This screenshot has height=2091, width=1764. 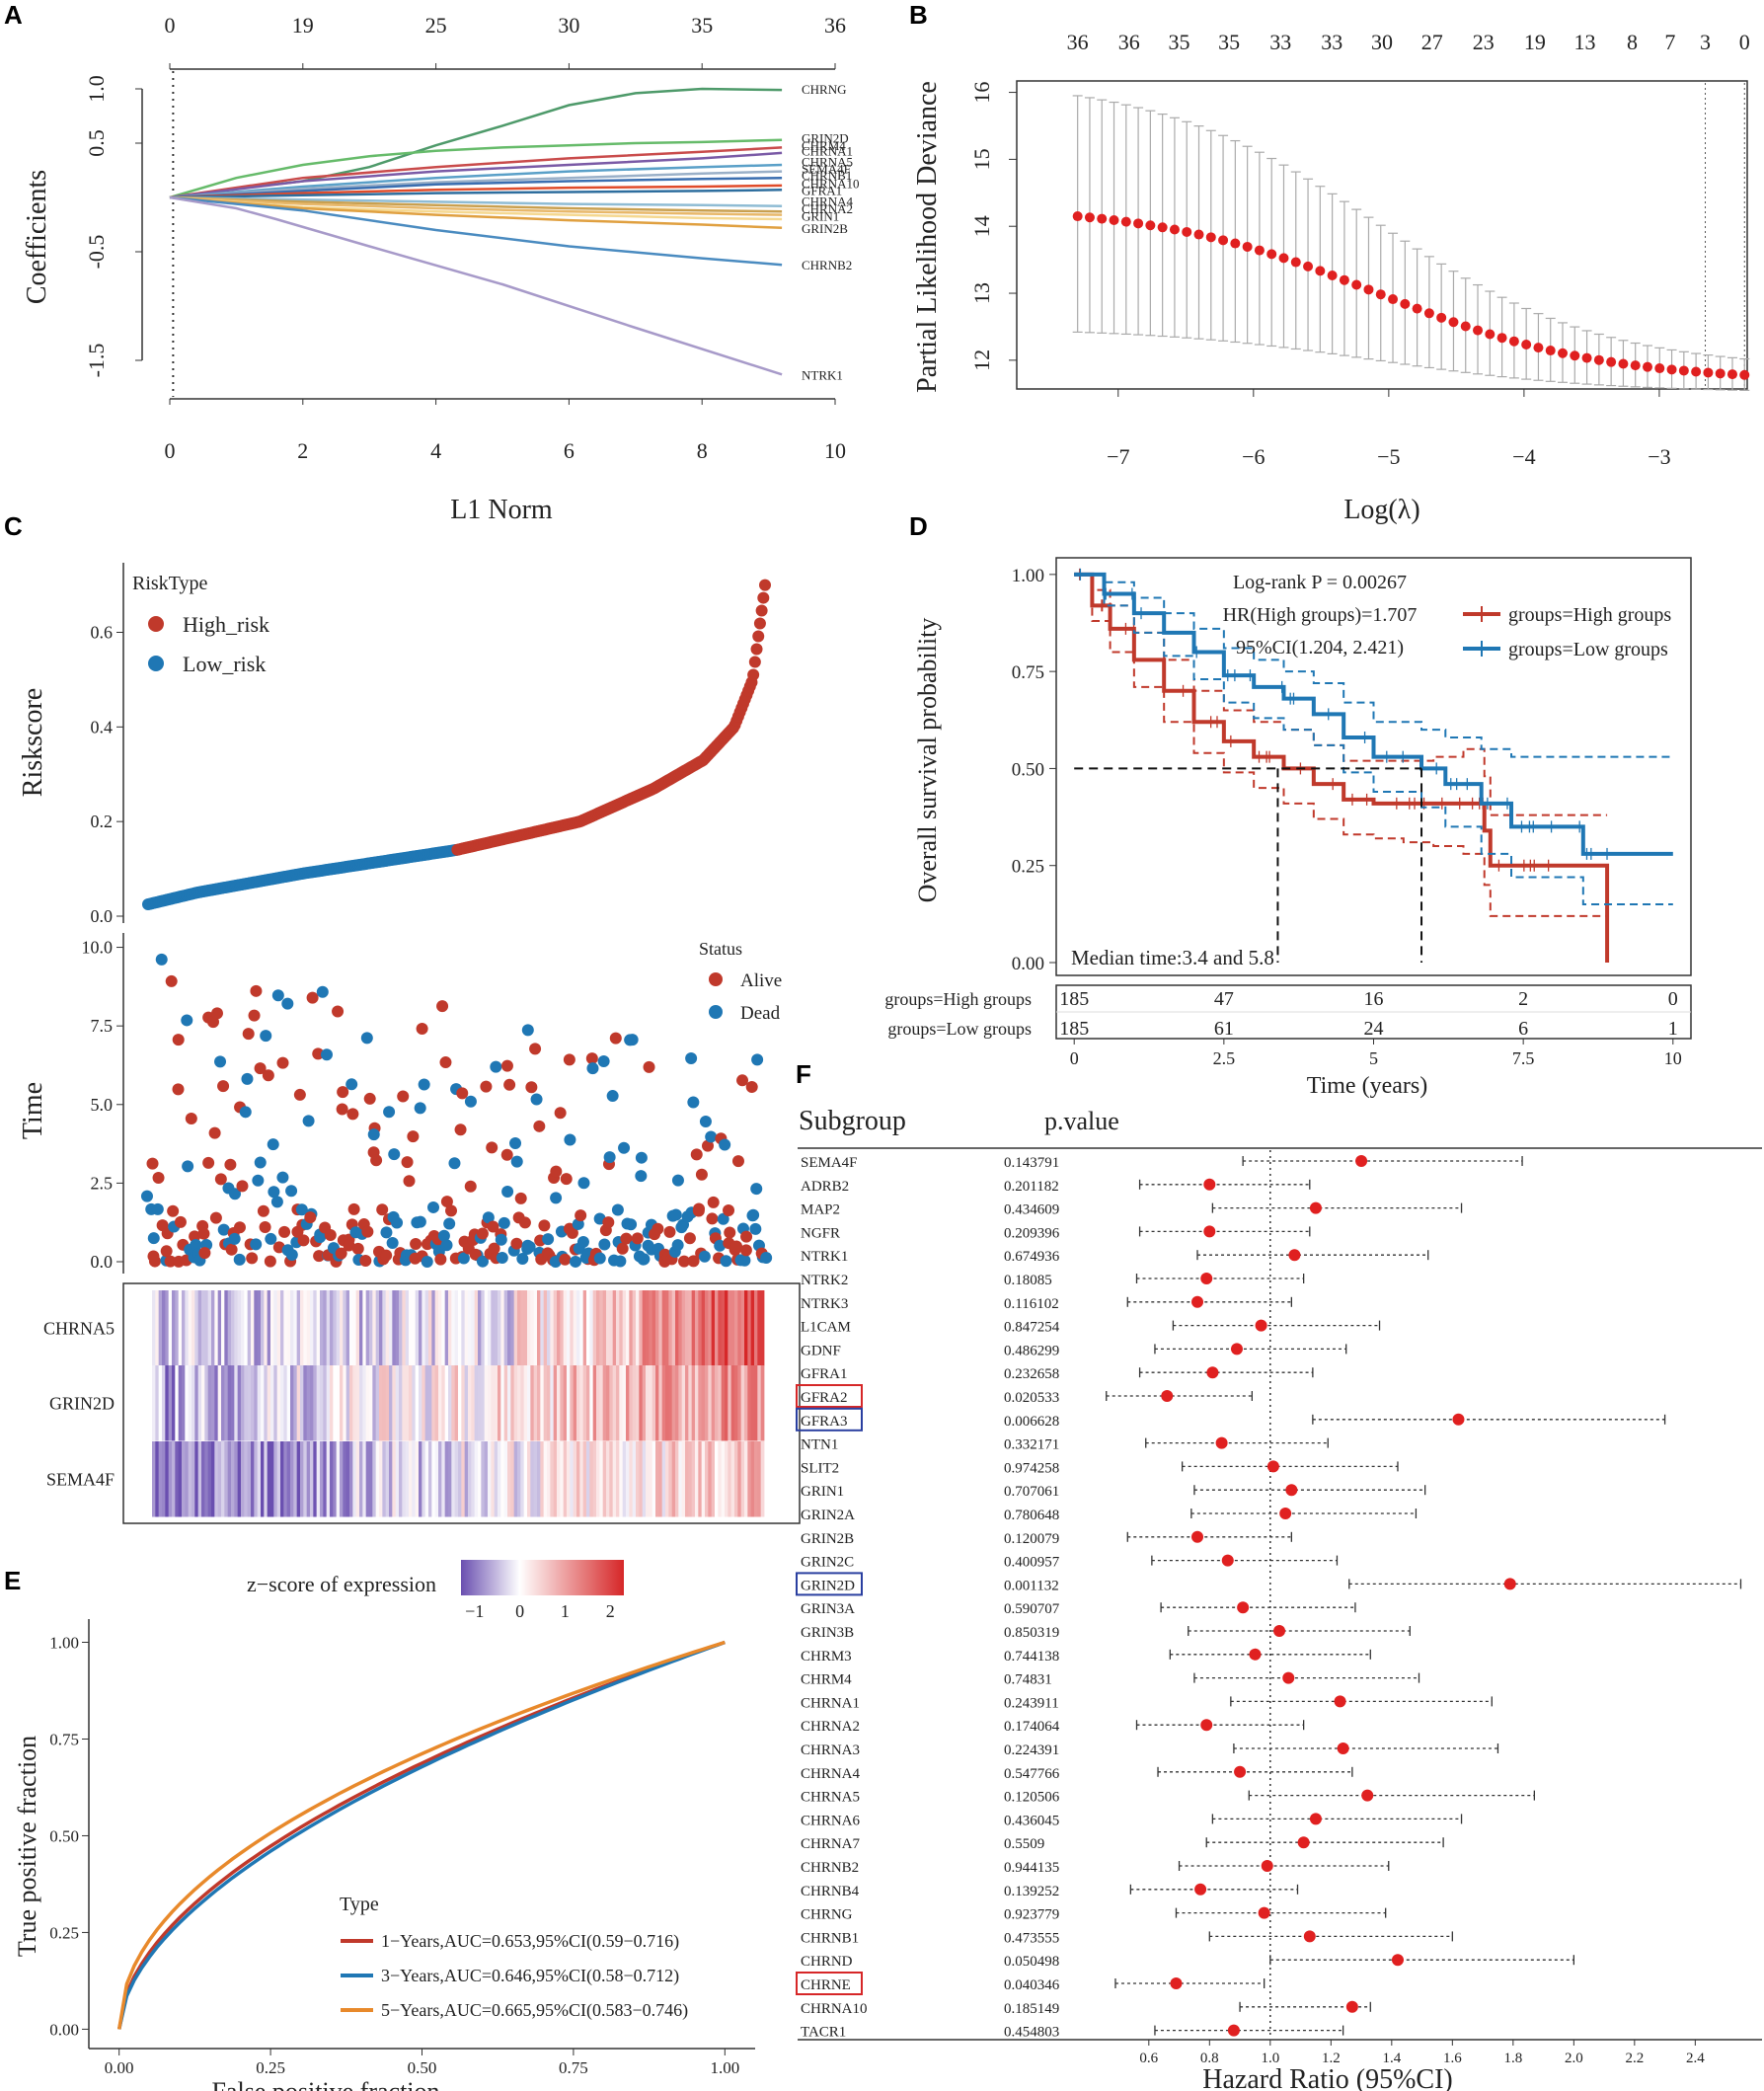 What do you see at coordinates (927, 761) in the screenshot?
I see `y-axis-title: Overall survival probability` at bounding box center [927, 761].